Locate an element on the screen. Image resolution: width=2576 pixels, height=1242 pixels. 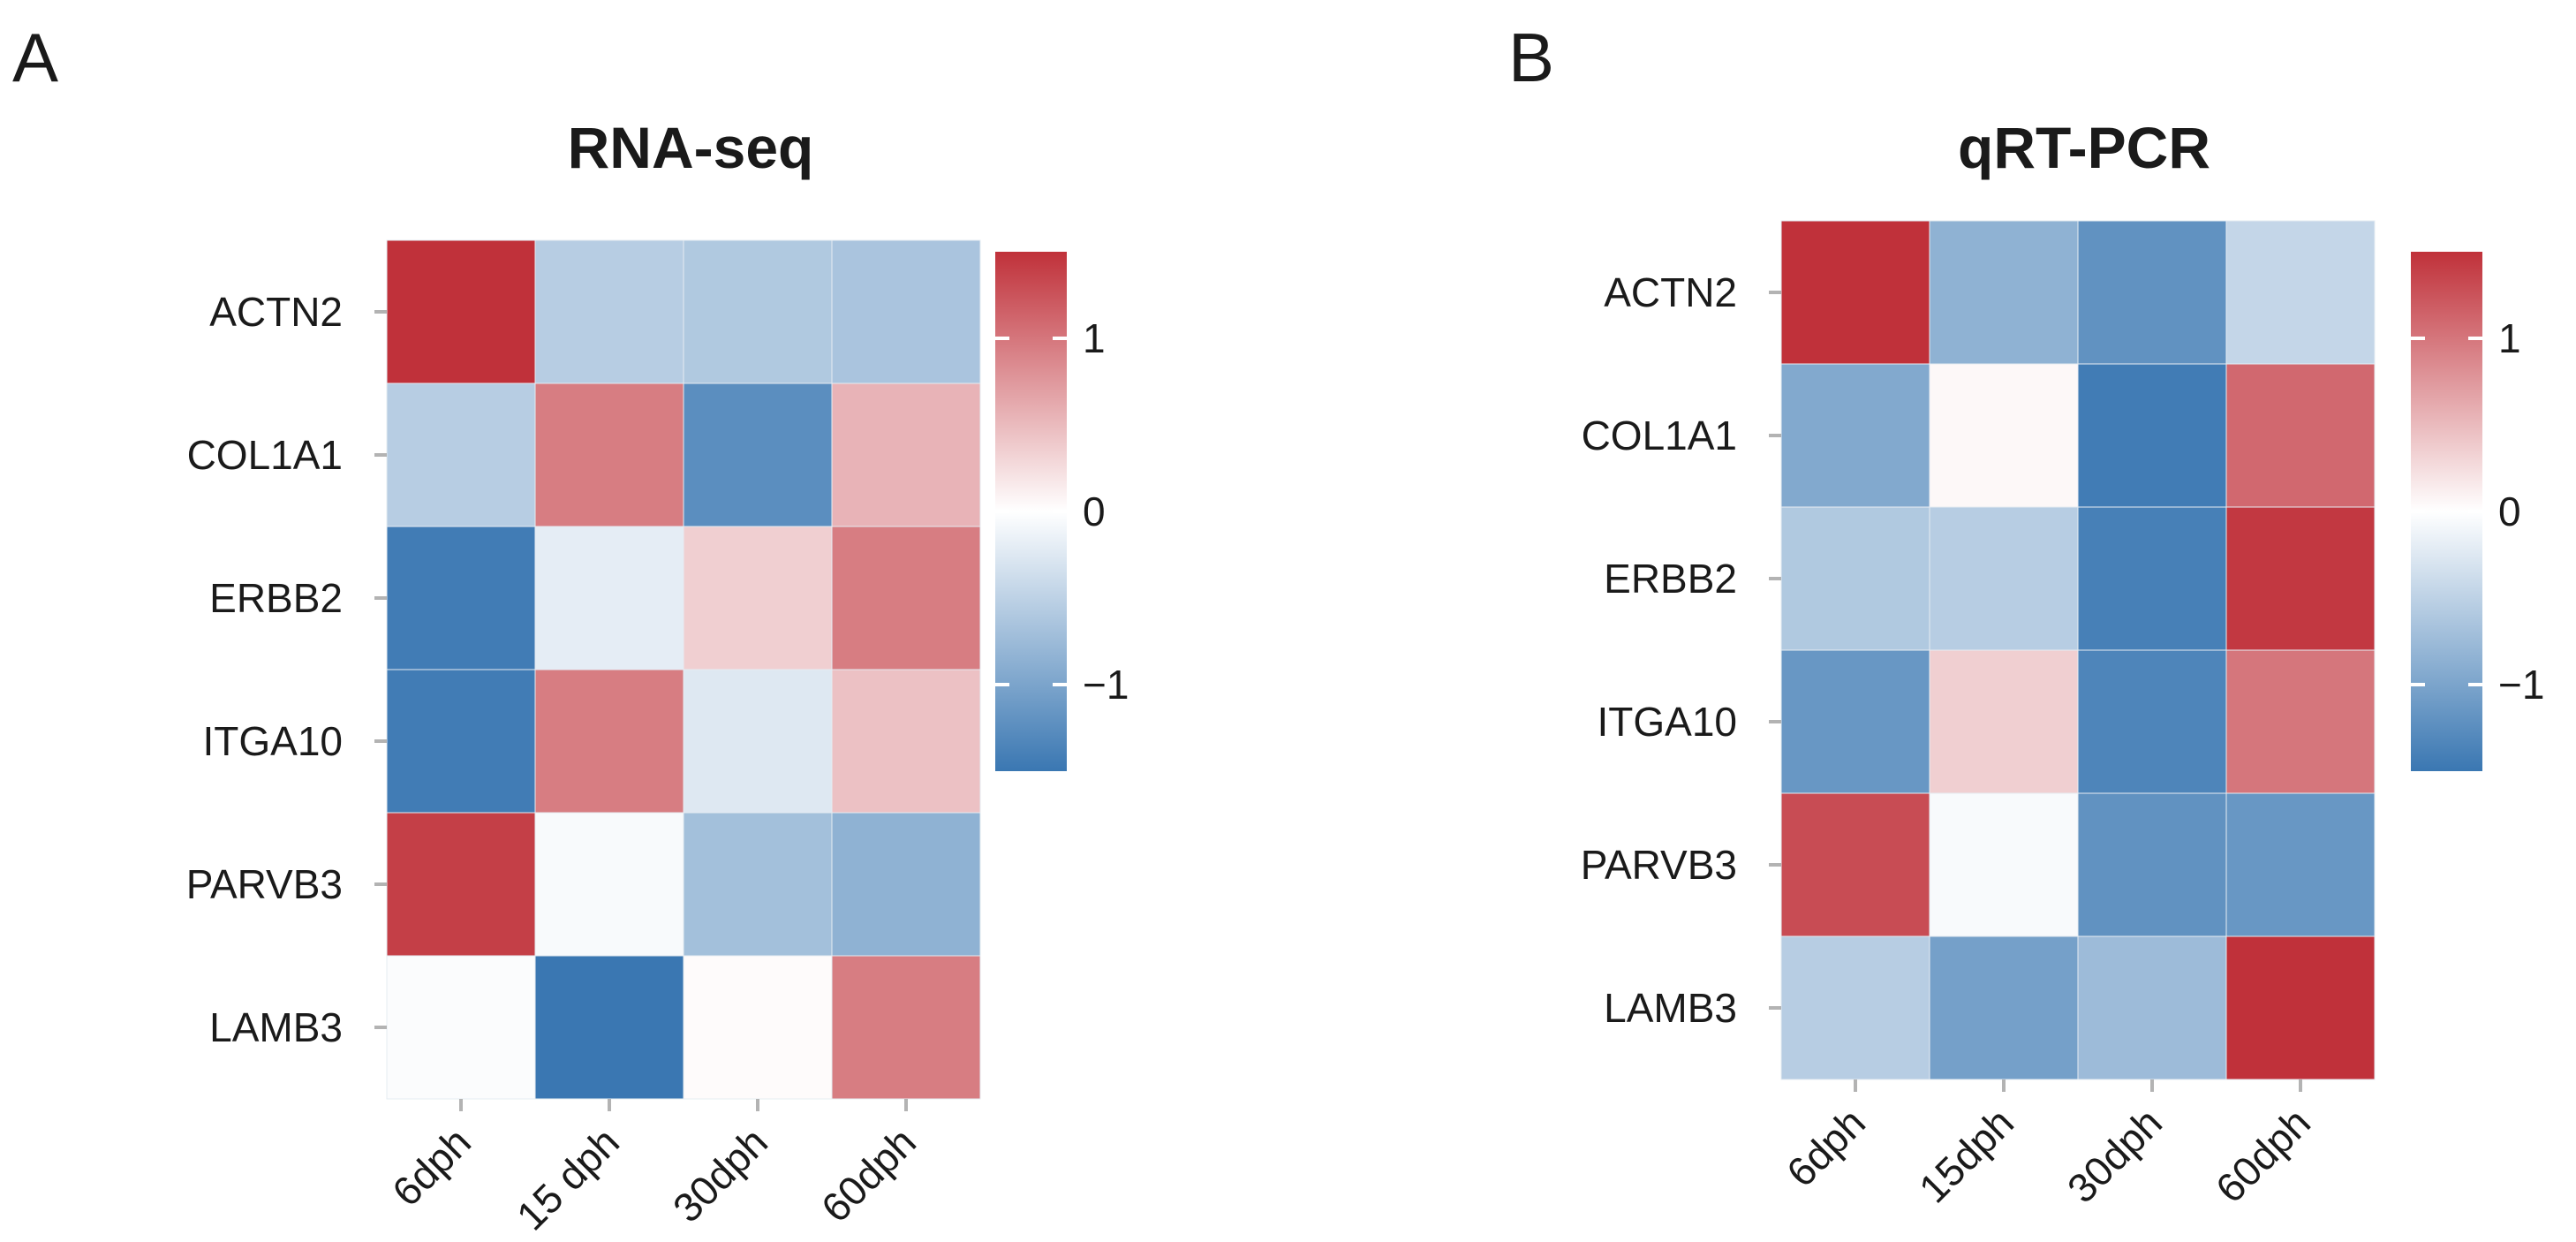
row-label-b-lamb3: LAMB3 is located at coordinates (1670, 1008).